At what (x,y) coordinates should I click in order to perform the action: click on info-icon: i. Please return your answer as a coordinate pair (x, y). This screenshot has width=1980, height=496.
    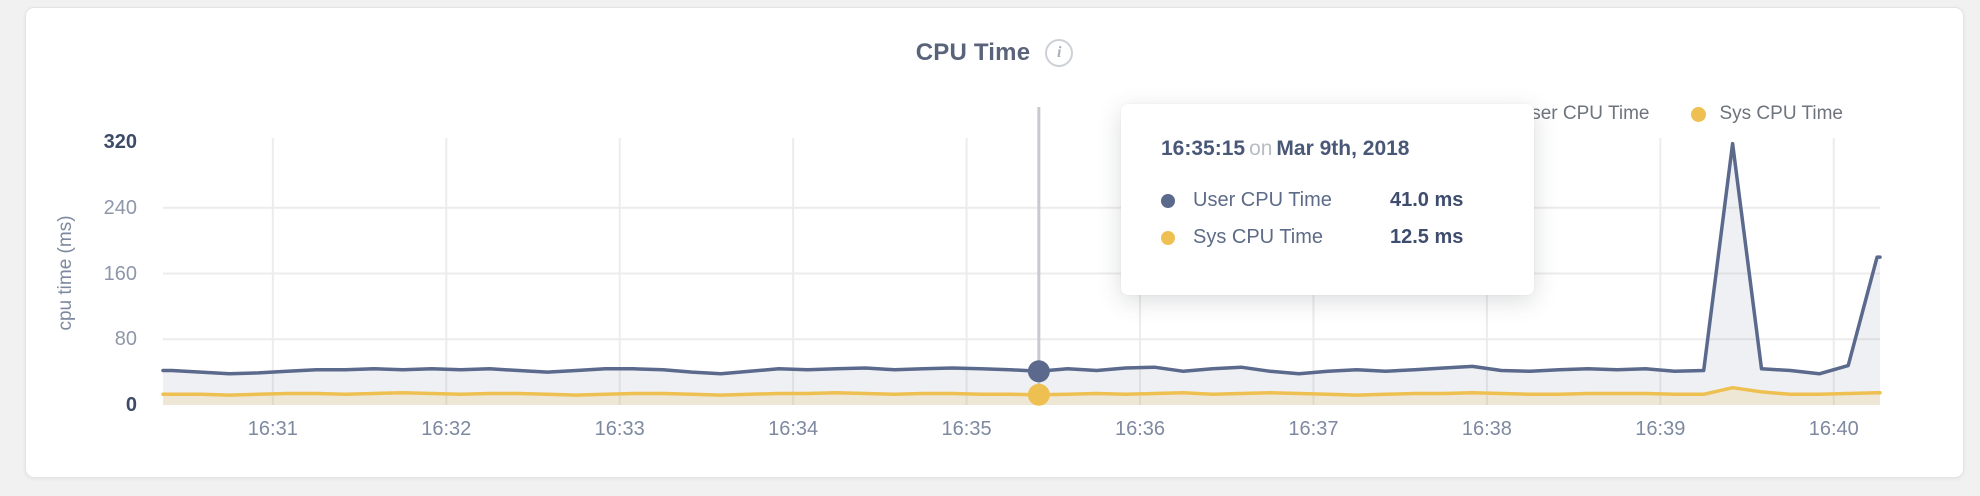
    Looking at the image, I should click on (1059, 53).